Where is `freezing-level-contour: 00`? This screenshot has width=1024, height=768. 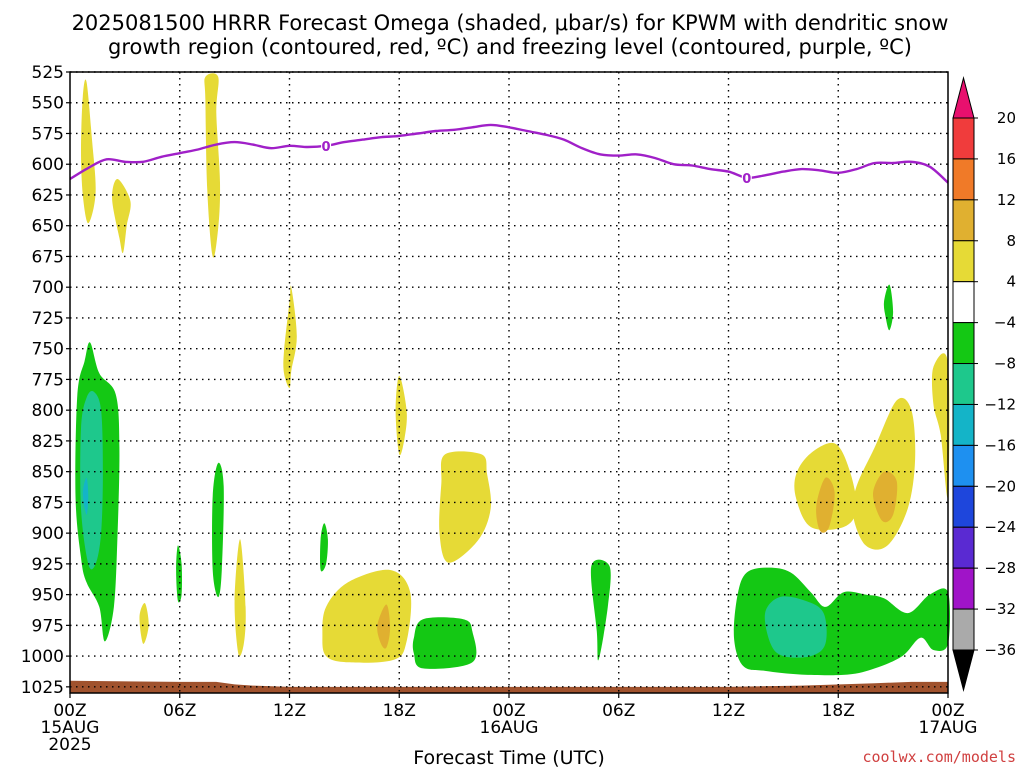 freezing-level-contour: 00 is located at coordinates (509, 155).